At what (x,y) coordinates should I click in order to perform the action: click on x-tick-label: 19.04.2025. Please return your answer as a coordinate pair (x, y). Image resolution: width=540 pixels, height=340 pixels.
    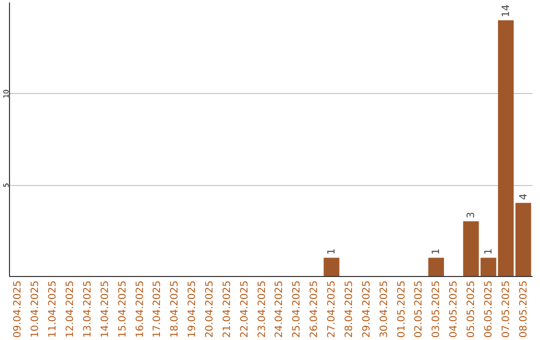
    Looking at the image, I should click on (192, 309).